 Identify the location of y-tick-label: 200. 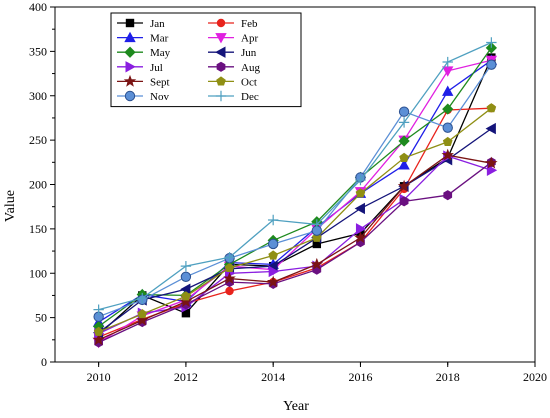
(38, 185).